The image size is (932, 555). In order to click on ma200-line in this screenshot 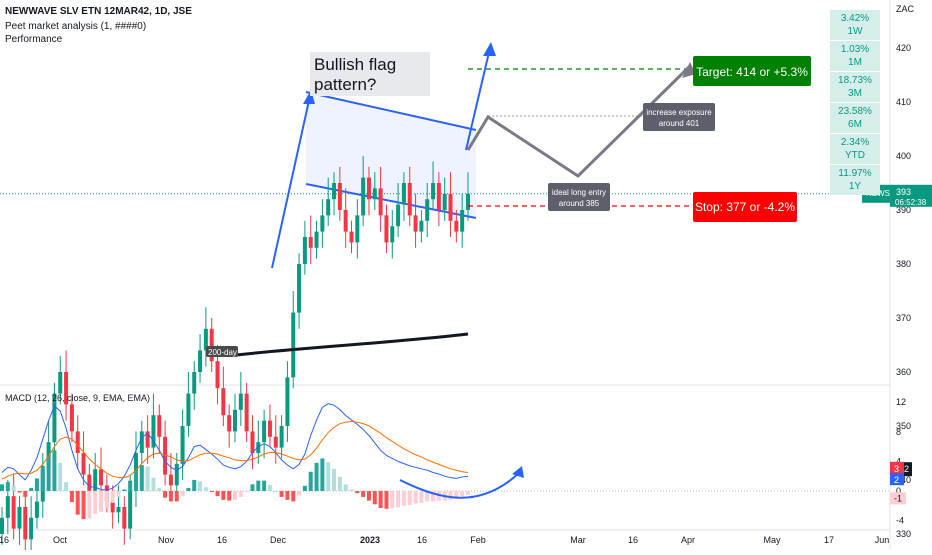, I will do `click(352, 344)`.